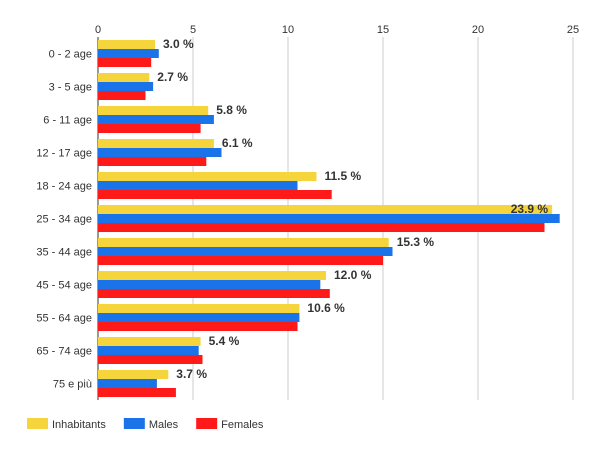 The image size is (600, 450). I want to click on category-label: 25 - 34 age, so click(64, 220).